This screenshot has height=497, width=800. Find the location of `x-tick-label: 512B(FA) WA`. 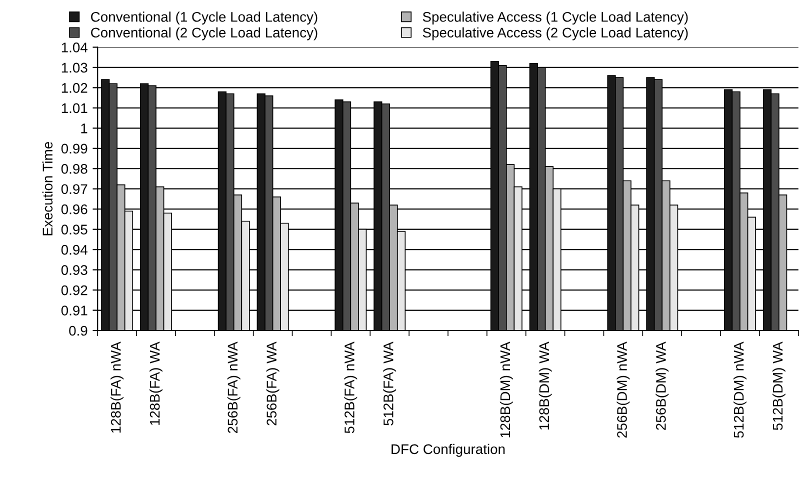

x-tick-label: 512B(FA) WA is located at coordinates (389, 384).